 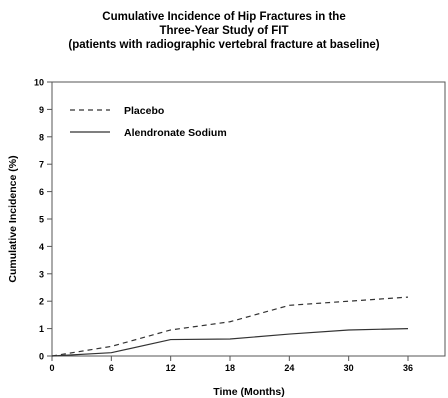 I want to click on x-tick-label: 30, so click(x=349, y=368).